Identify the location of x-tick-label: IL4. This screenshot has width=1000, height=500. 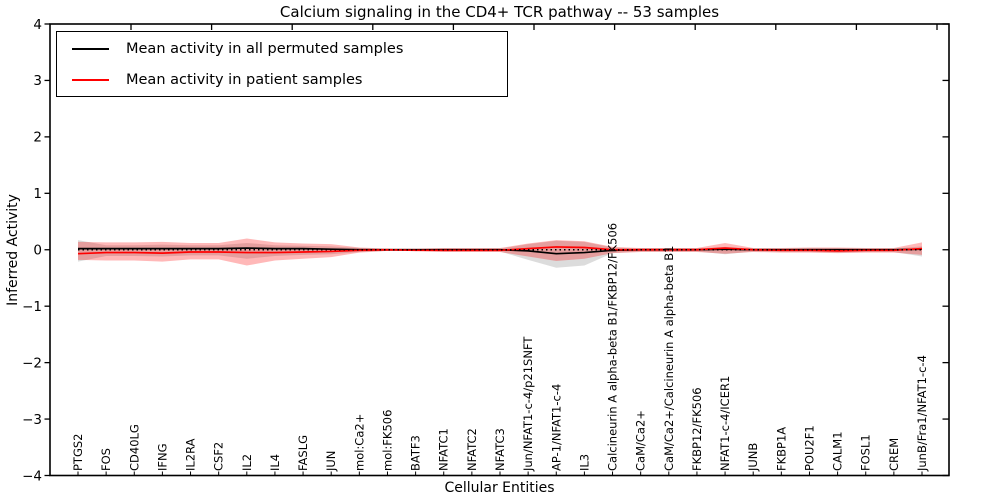
(275, 462).